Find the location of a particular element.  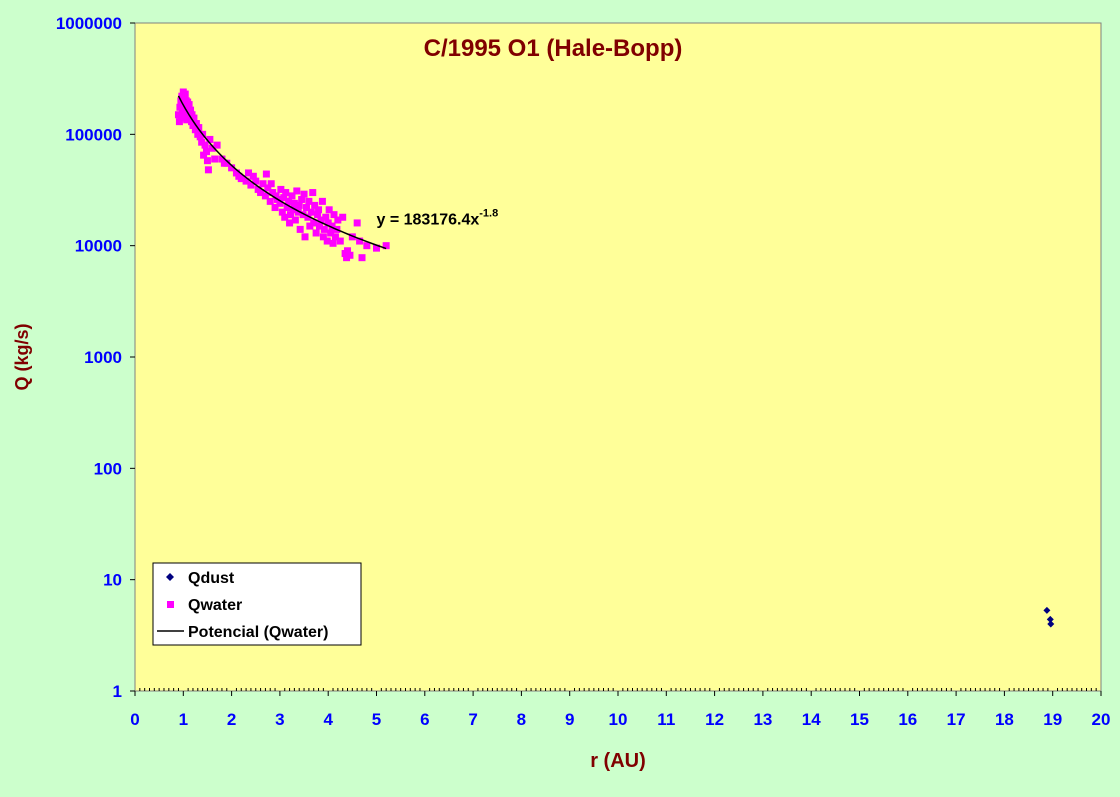

legend-label-qwater: Qwater is located at coordinates (215, 605).